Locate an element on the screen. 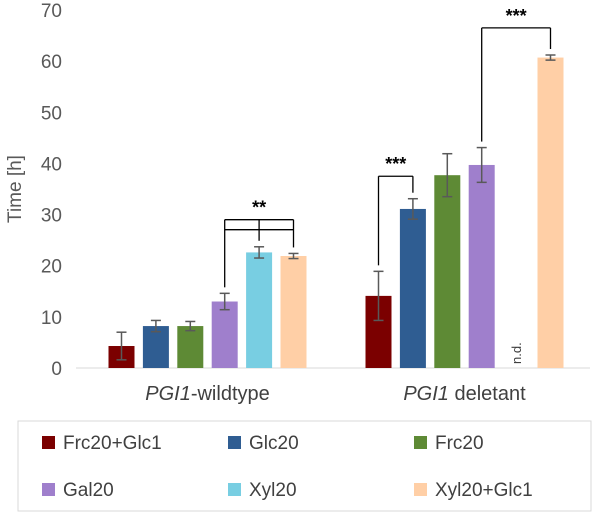 The width and height of the screenshot is (597, 514). legend-label: Frc20 is located at coordinates (459, 443).